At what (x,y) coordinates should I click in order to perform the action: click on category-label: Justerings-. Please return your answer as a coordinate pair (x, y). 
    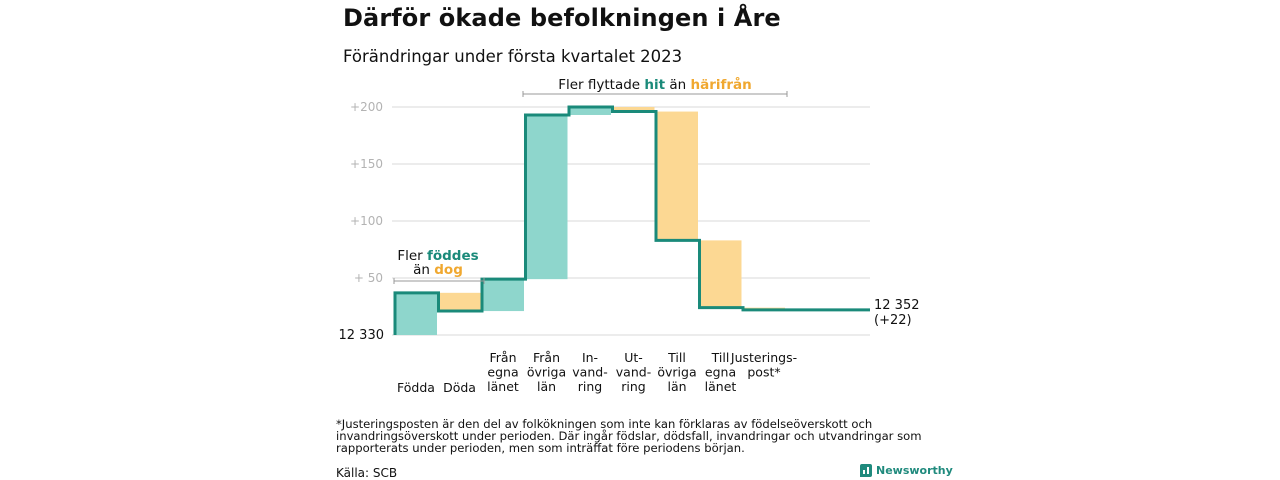
    Looking at the image, I should click on (763, 357).